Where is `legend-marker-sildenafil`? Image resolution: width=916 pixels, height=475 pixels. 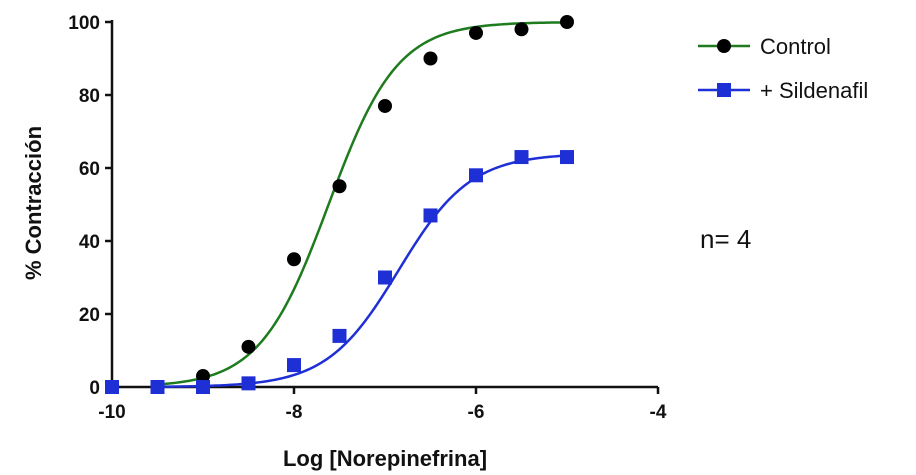 legend-marker-sildenafil is located at coordinates (724, 90).